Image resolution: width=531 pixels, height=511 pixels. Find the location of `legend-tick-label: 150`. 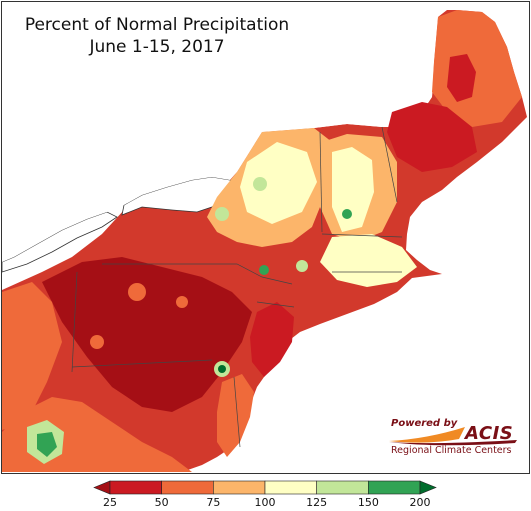

legend-tick-label: 150 is located at coordinates (368, 502).